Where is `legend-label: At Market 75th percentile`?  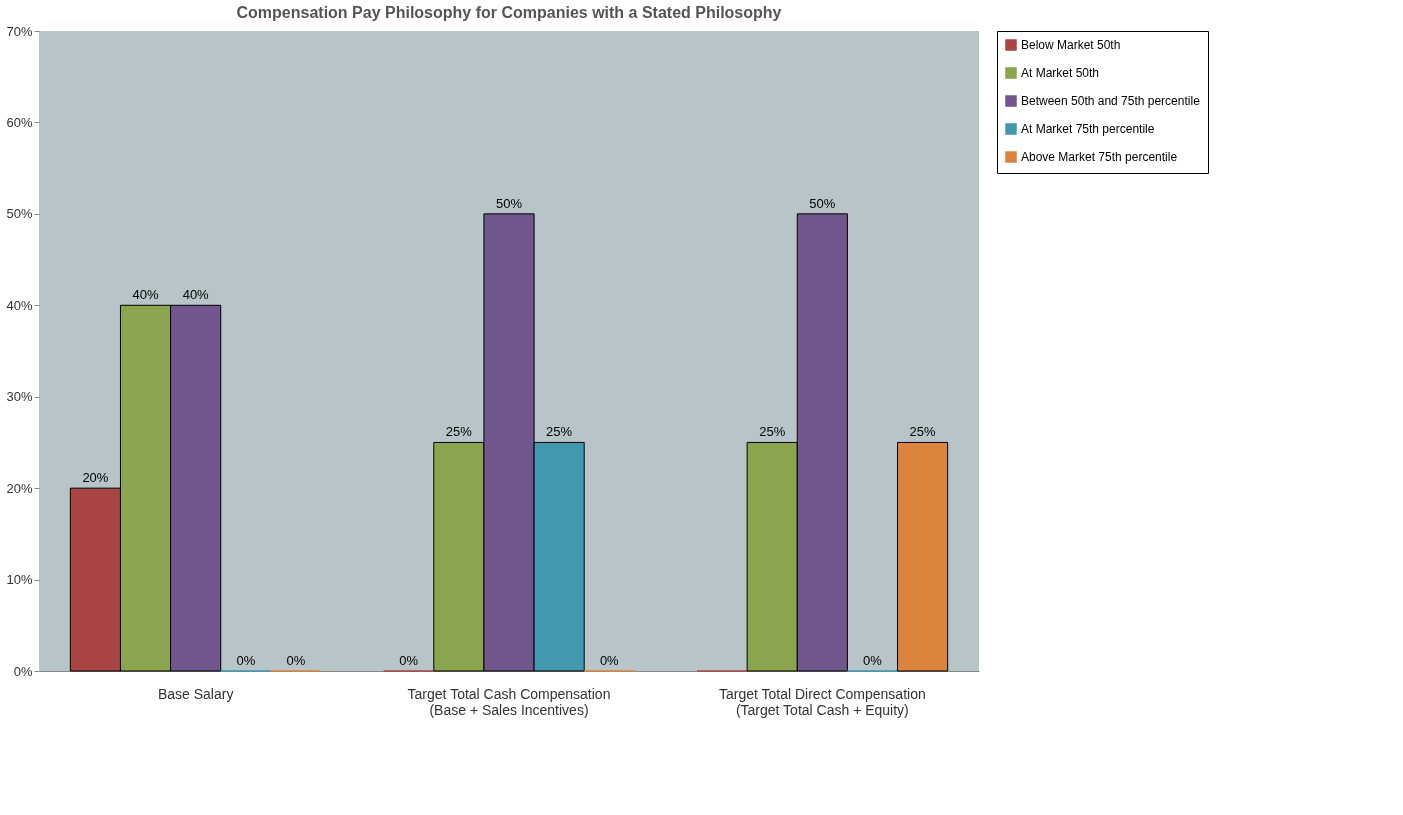
legend-label: At Market 75th percentile is located at coordinates (1088, 129).